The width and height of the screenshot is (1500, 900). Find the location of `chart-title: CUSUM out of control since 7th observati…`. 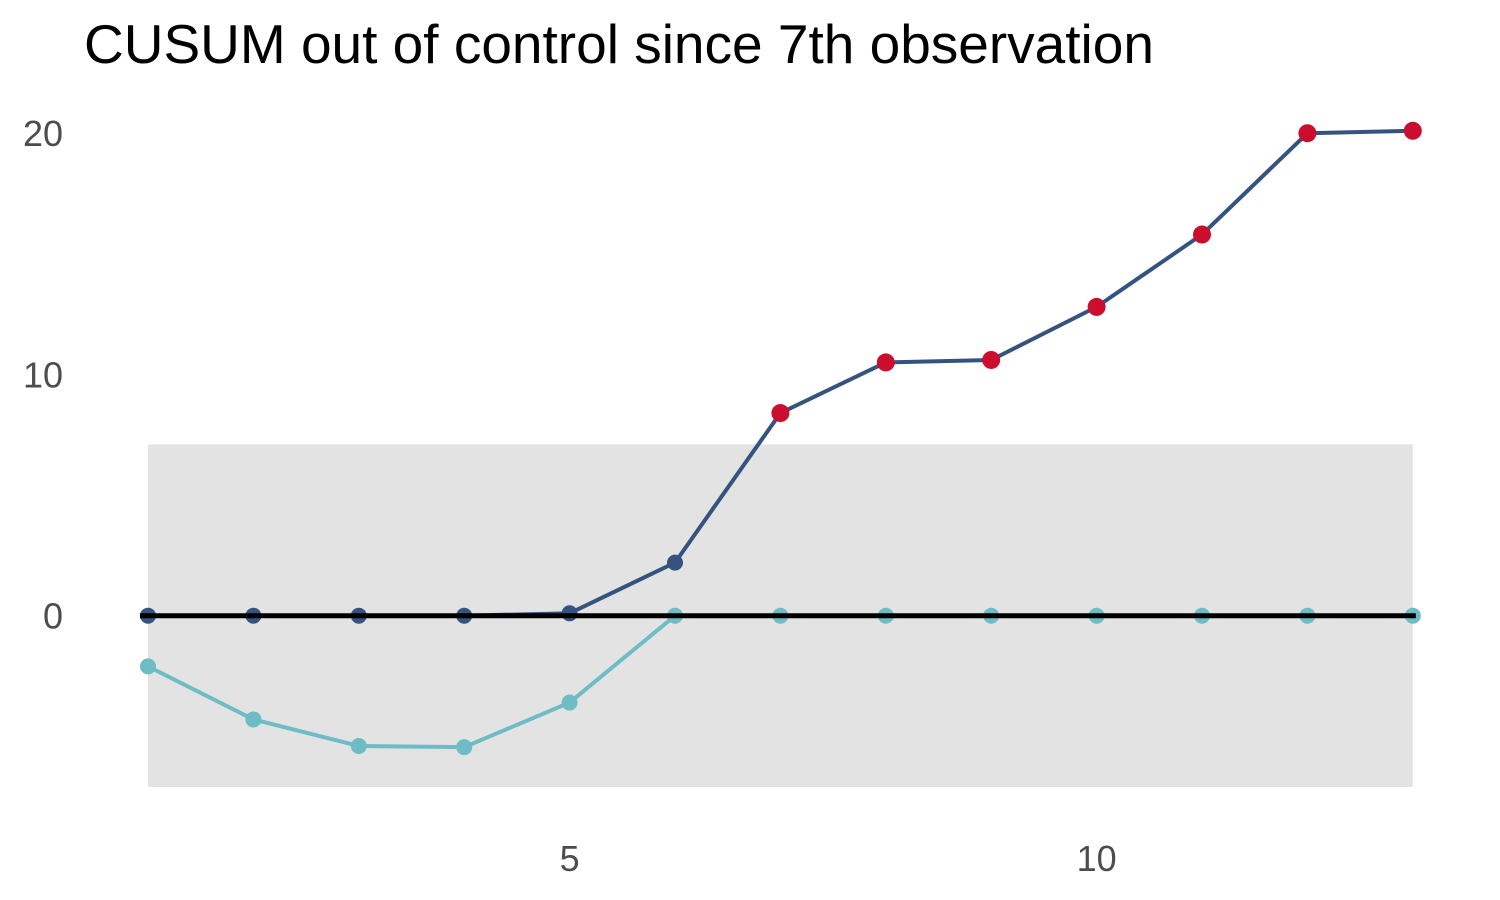

chart-title: CUSUM out of control since 7th observati… is located at coordinates (619, 44).